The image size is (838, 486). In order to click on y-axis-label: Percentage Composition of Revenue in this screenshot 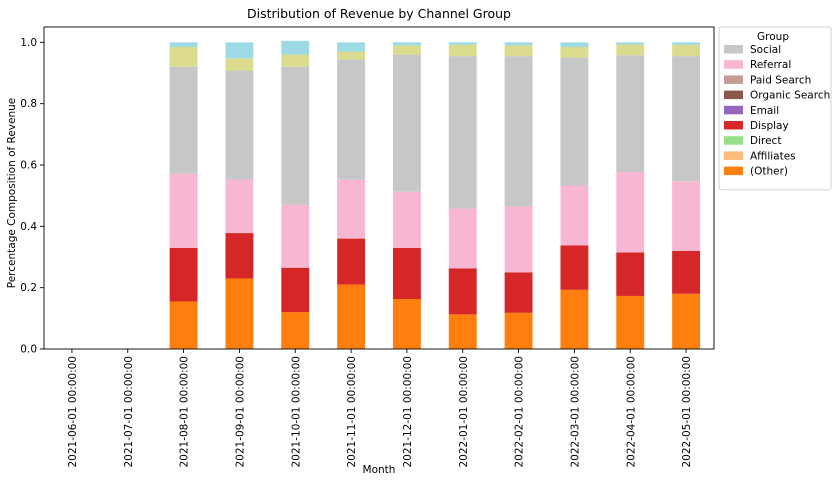, I will do `click(12, 193)`.